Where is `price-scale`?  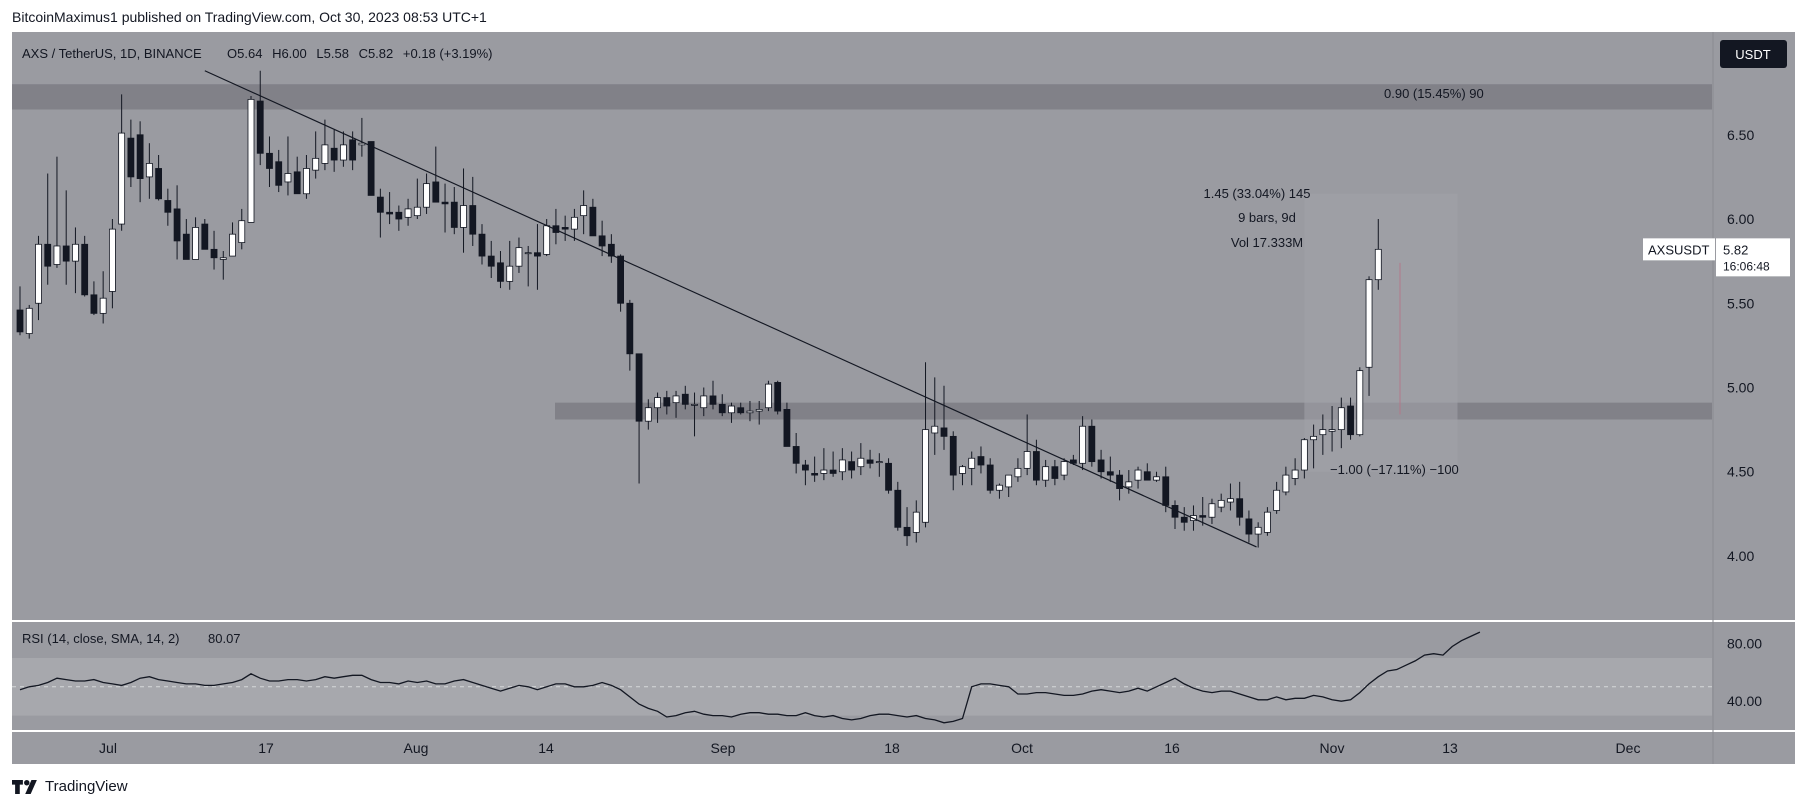 price-scale is located at coordinates (1753, 326).